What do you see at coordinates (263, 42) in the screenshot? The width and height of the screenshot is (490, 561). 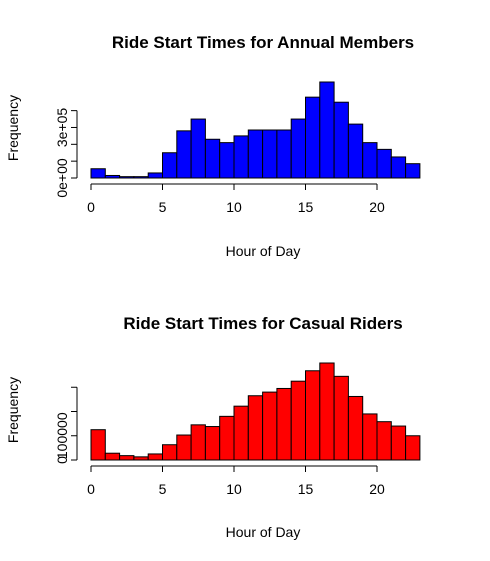 I see `chart-title: Ride Start Times for Annual Members` at bounding box center [263, 42].